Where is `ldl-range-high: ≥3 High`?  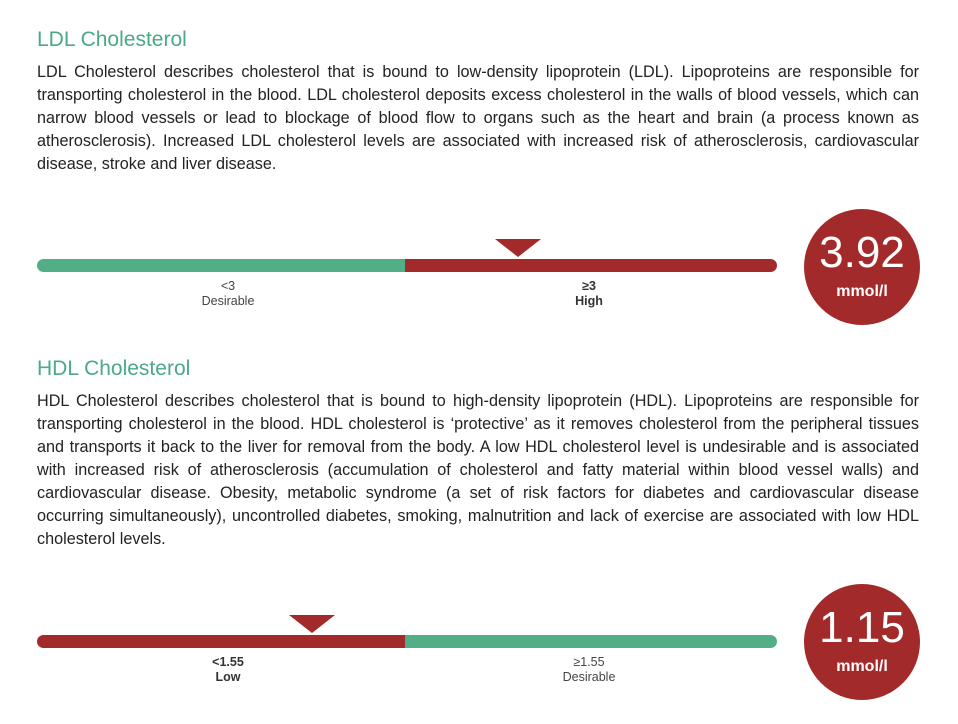
ldl-range-high: ≥3 High is located at coordinates (589, 294).